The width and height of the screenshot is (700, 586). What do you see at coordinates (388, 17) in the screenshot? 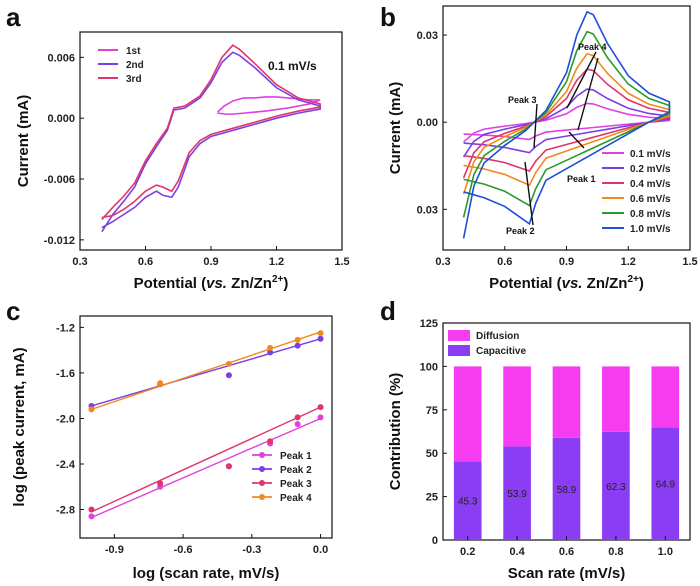
I see `panel-letter-b: b` at bounding box center [388, 17].